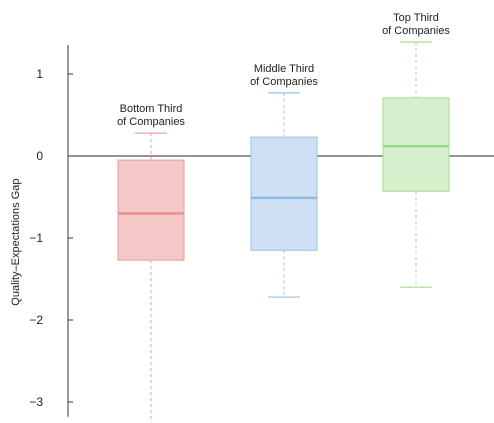 This screenshot has width=494, height=423. I want to click on y-tick-label: 0, so click(39, 156).